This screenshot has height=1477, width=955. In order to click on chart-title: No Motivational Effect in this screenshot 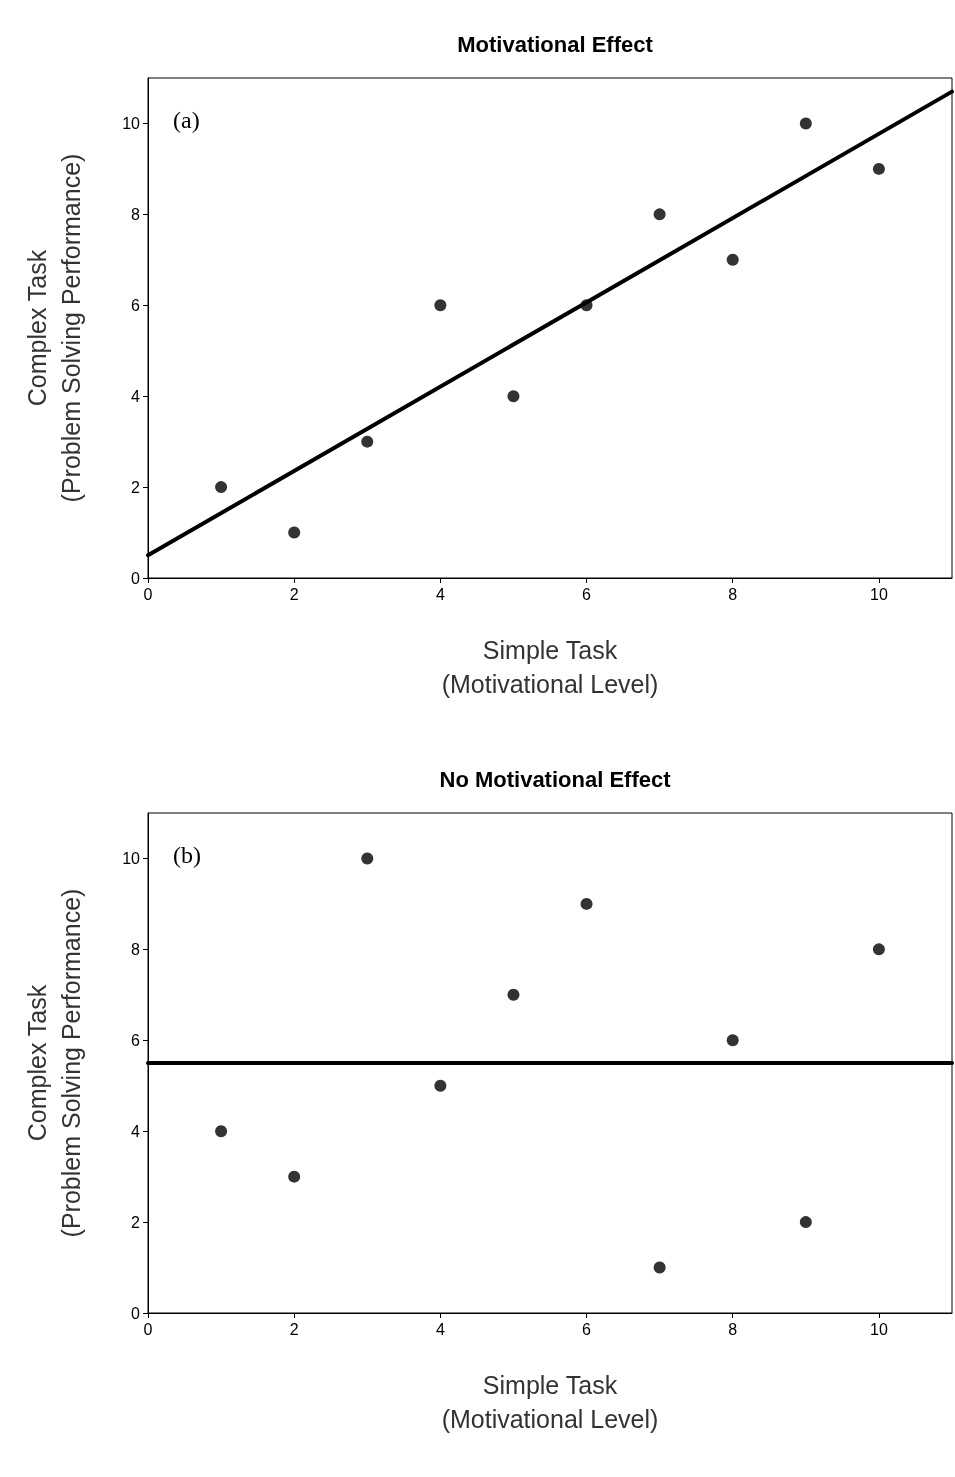, I will do `click(555, 779)`.